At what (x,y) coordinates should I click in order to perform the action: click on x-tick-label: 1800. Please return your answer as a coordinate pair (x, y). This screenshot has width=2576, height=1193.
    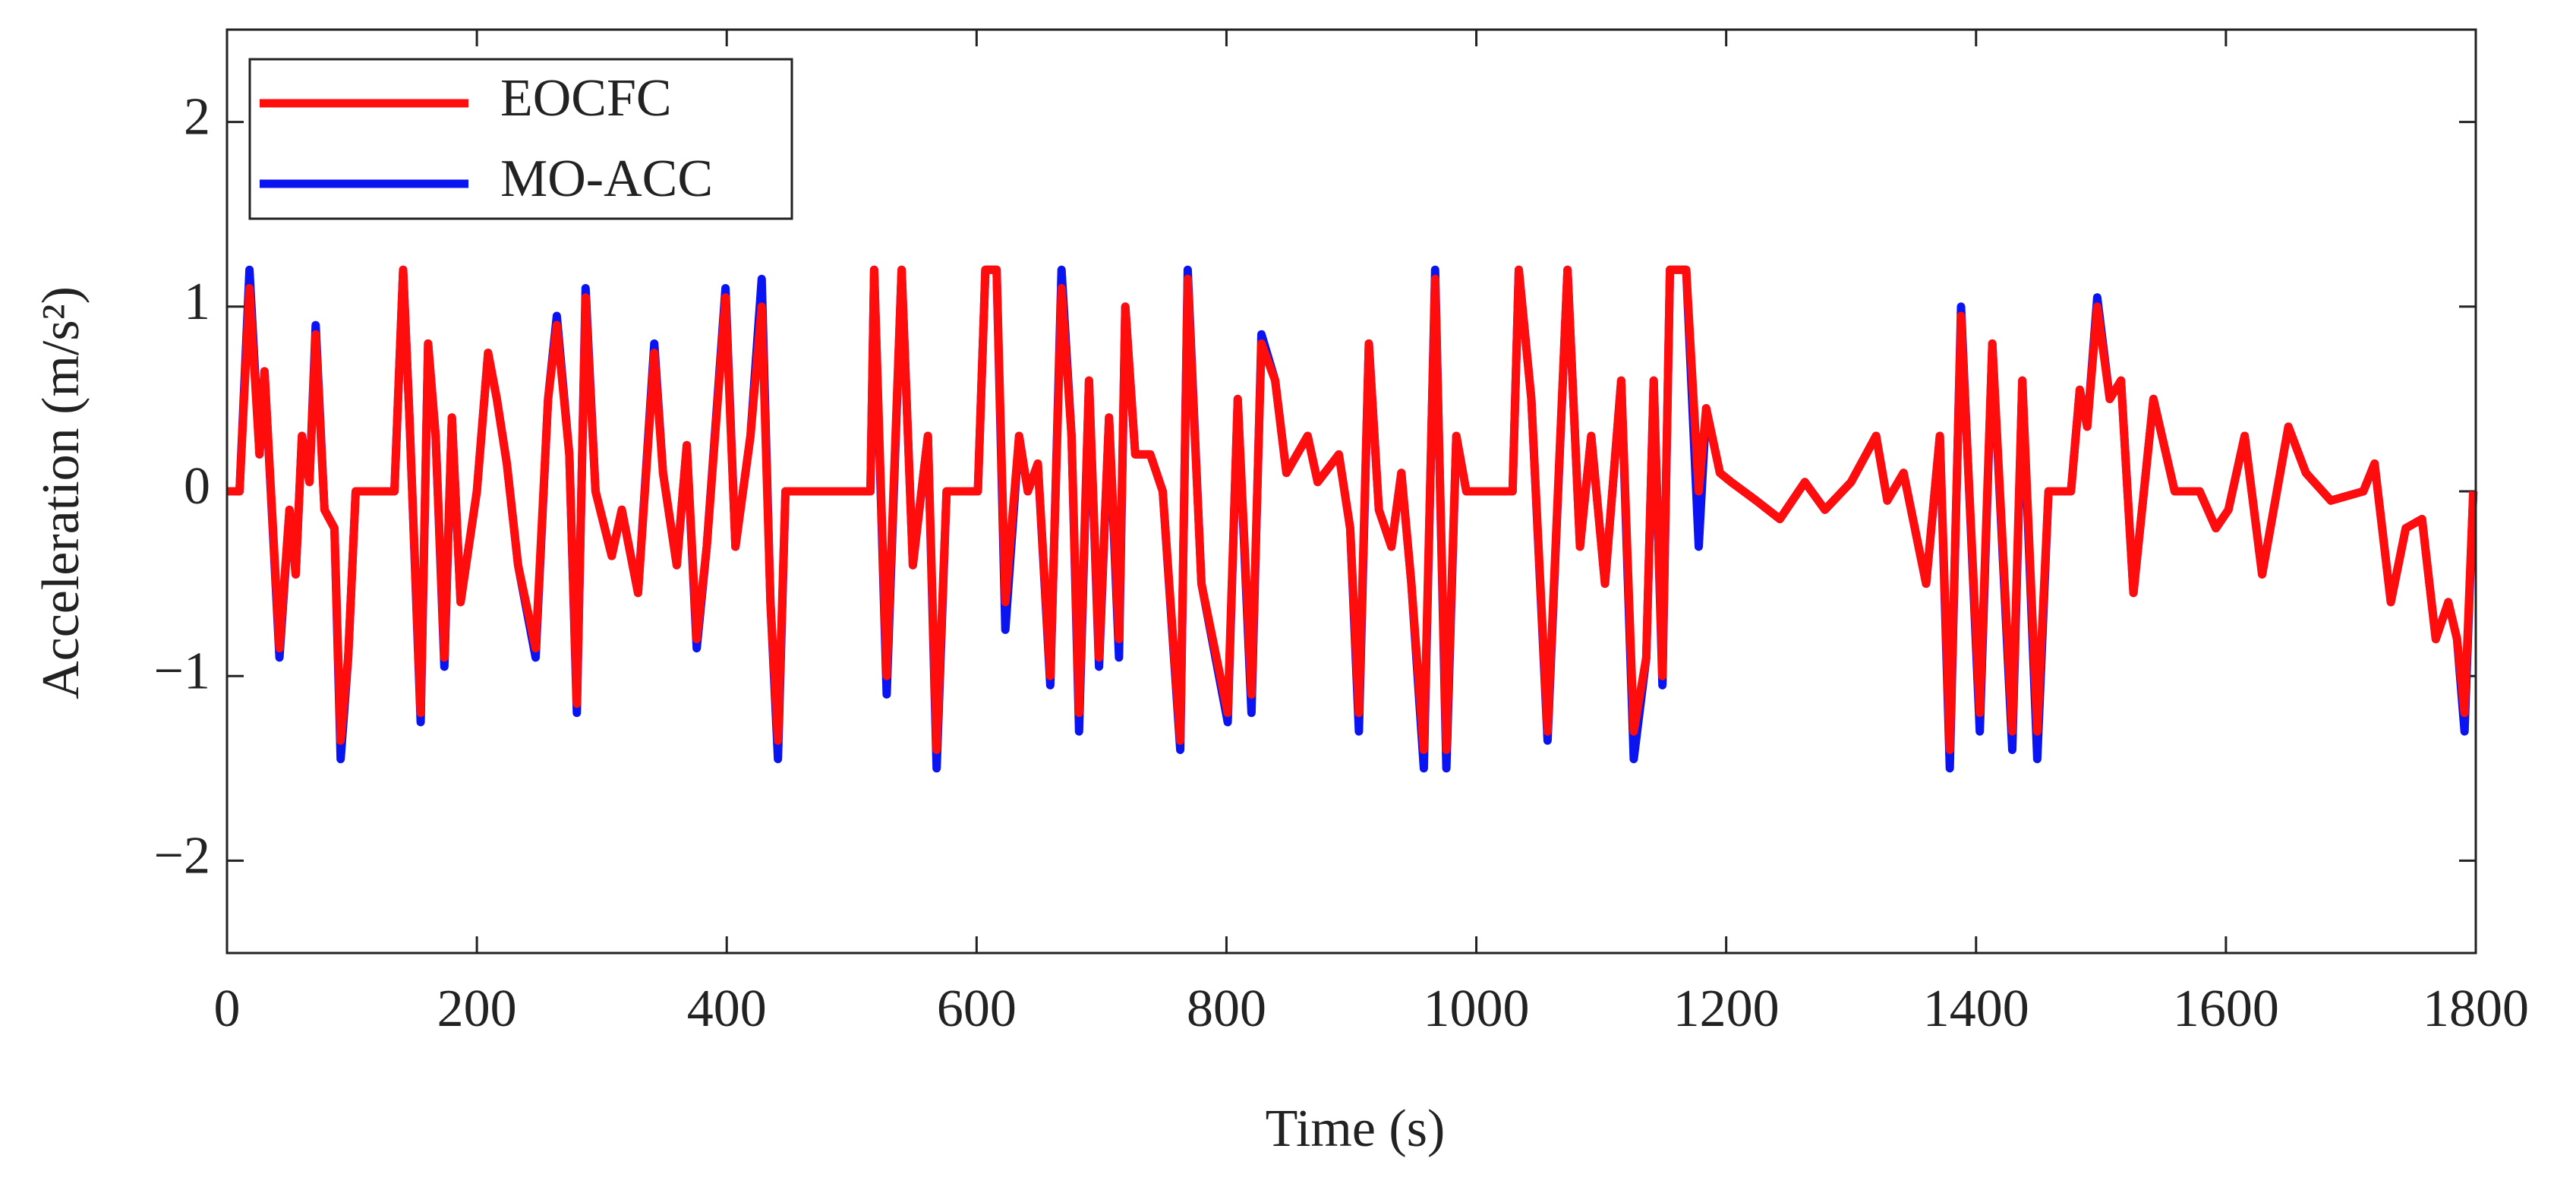
    Looking at the image, I should click on (2476, 1009).